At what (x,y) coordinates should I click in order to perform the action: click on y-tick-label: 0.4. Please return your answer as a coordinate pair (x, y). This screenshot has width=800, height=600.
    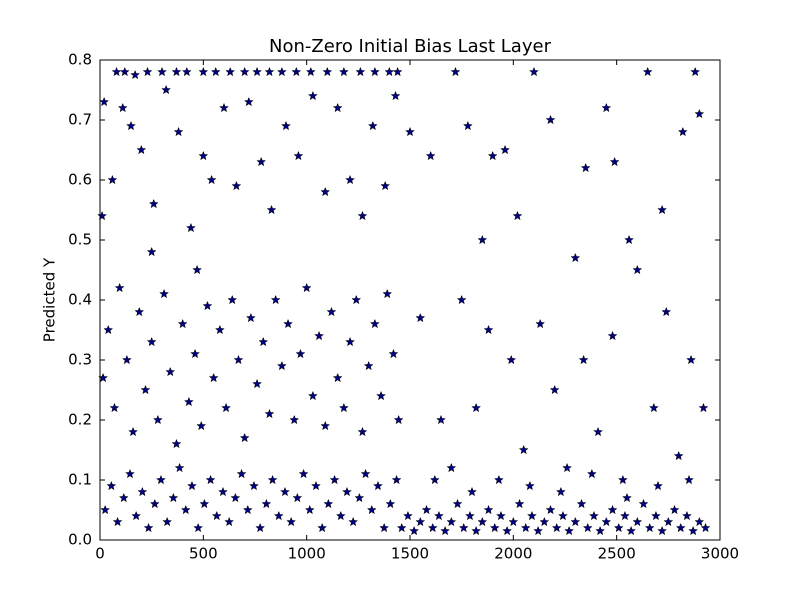
    Looking at the image, I should click on (80, 300).